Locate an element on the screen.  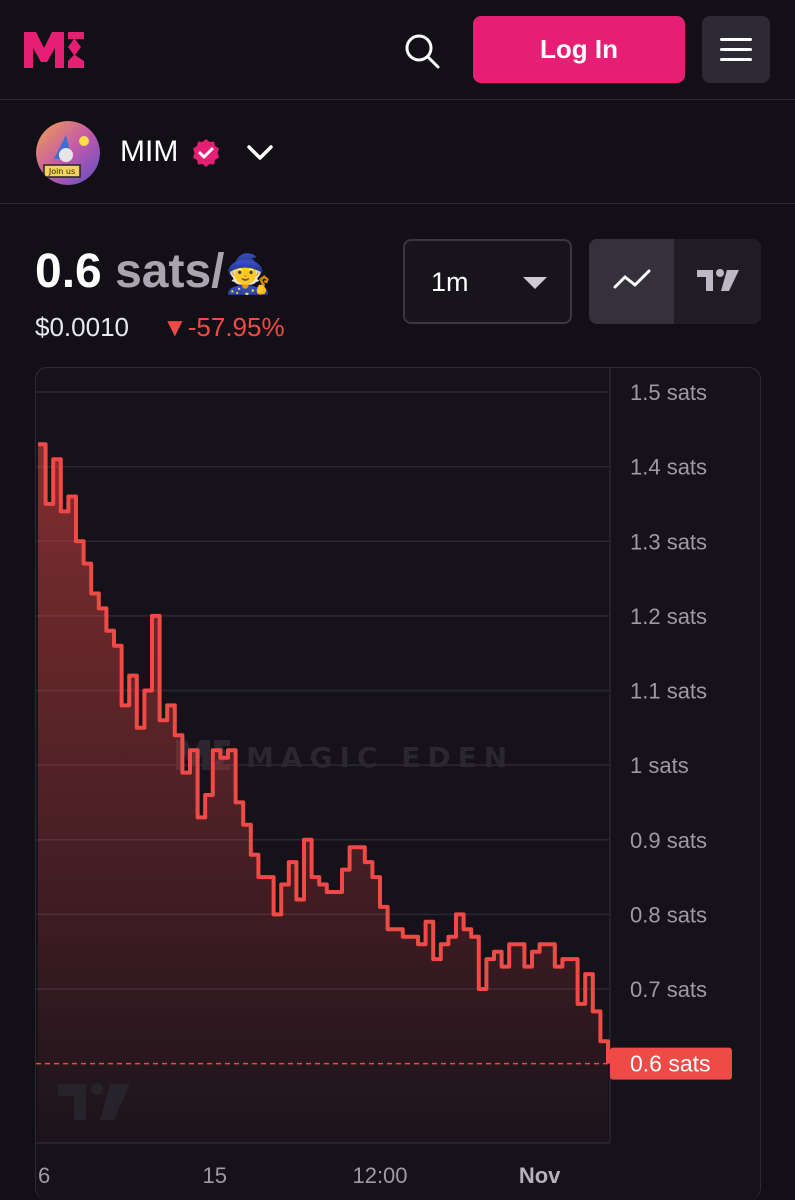
price-value: 0.6 is located at coordinates (68, 271).